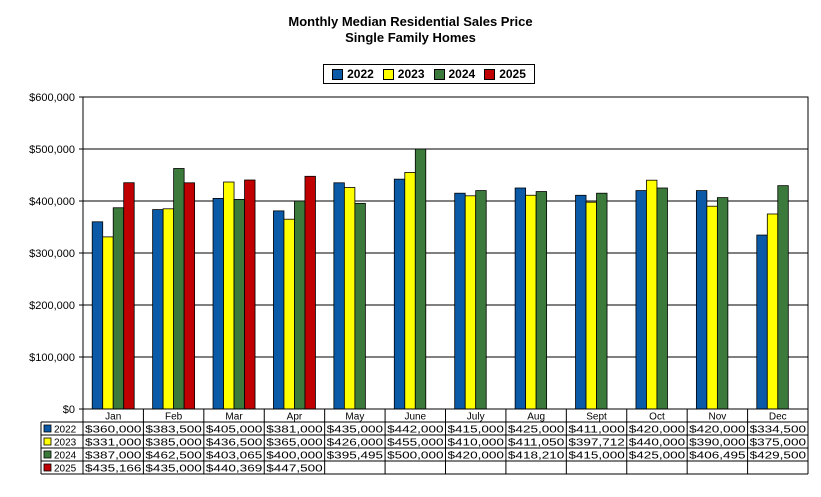  Describe the element at coordinates (399, 294) in the screenshot. I see `bar-2022-June` at that location.